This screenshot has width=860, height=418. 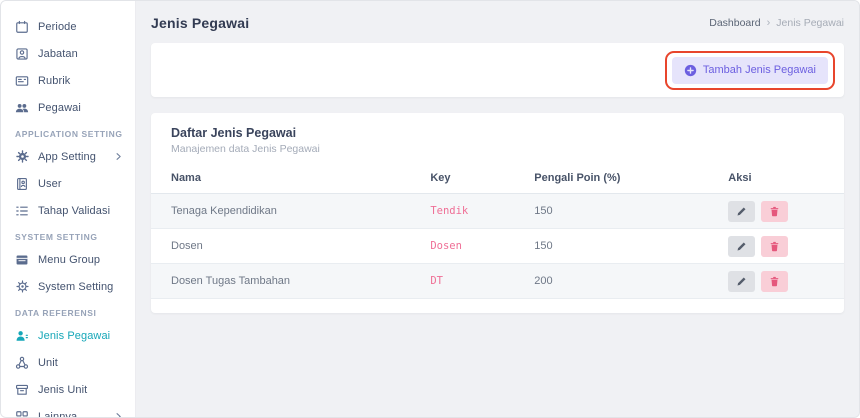 I want to click on table-header-row: Nama Key Pengali Poin (%) Aksi, so click(x=497, y=179).